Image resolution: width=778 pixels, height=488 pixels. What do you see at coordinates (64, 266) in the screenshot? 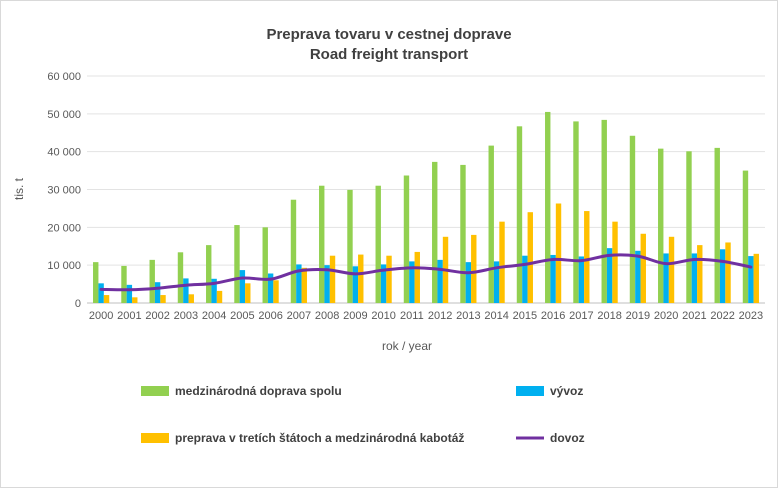
I see `y-tick-label: 10 000` at bounding box center [64, 266].